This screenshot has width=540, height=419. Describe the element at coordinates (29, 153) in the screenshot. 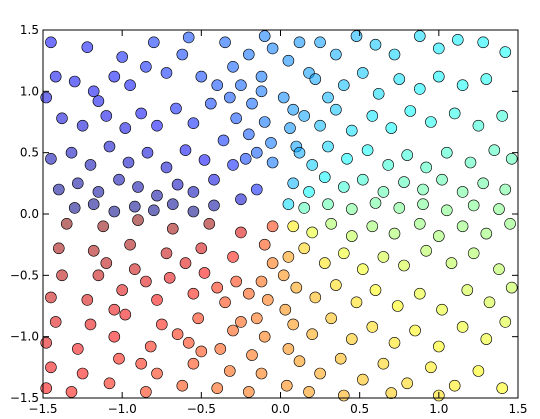

I see `y-tick-label: 0.5` at that location.